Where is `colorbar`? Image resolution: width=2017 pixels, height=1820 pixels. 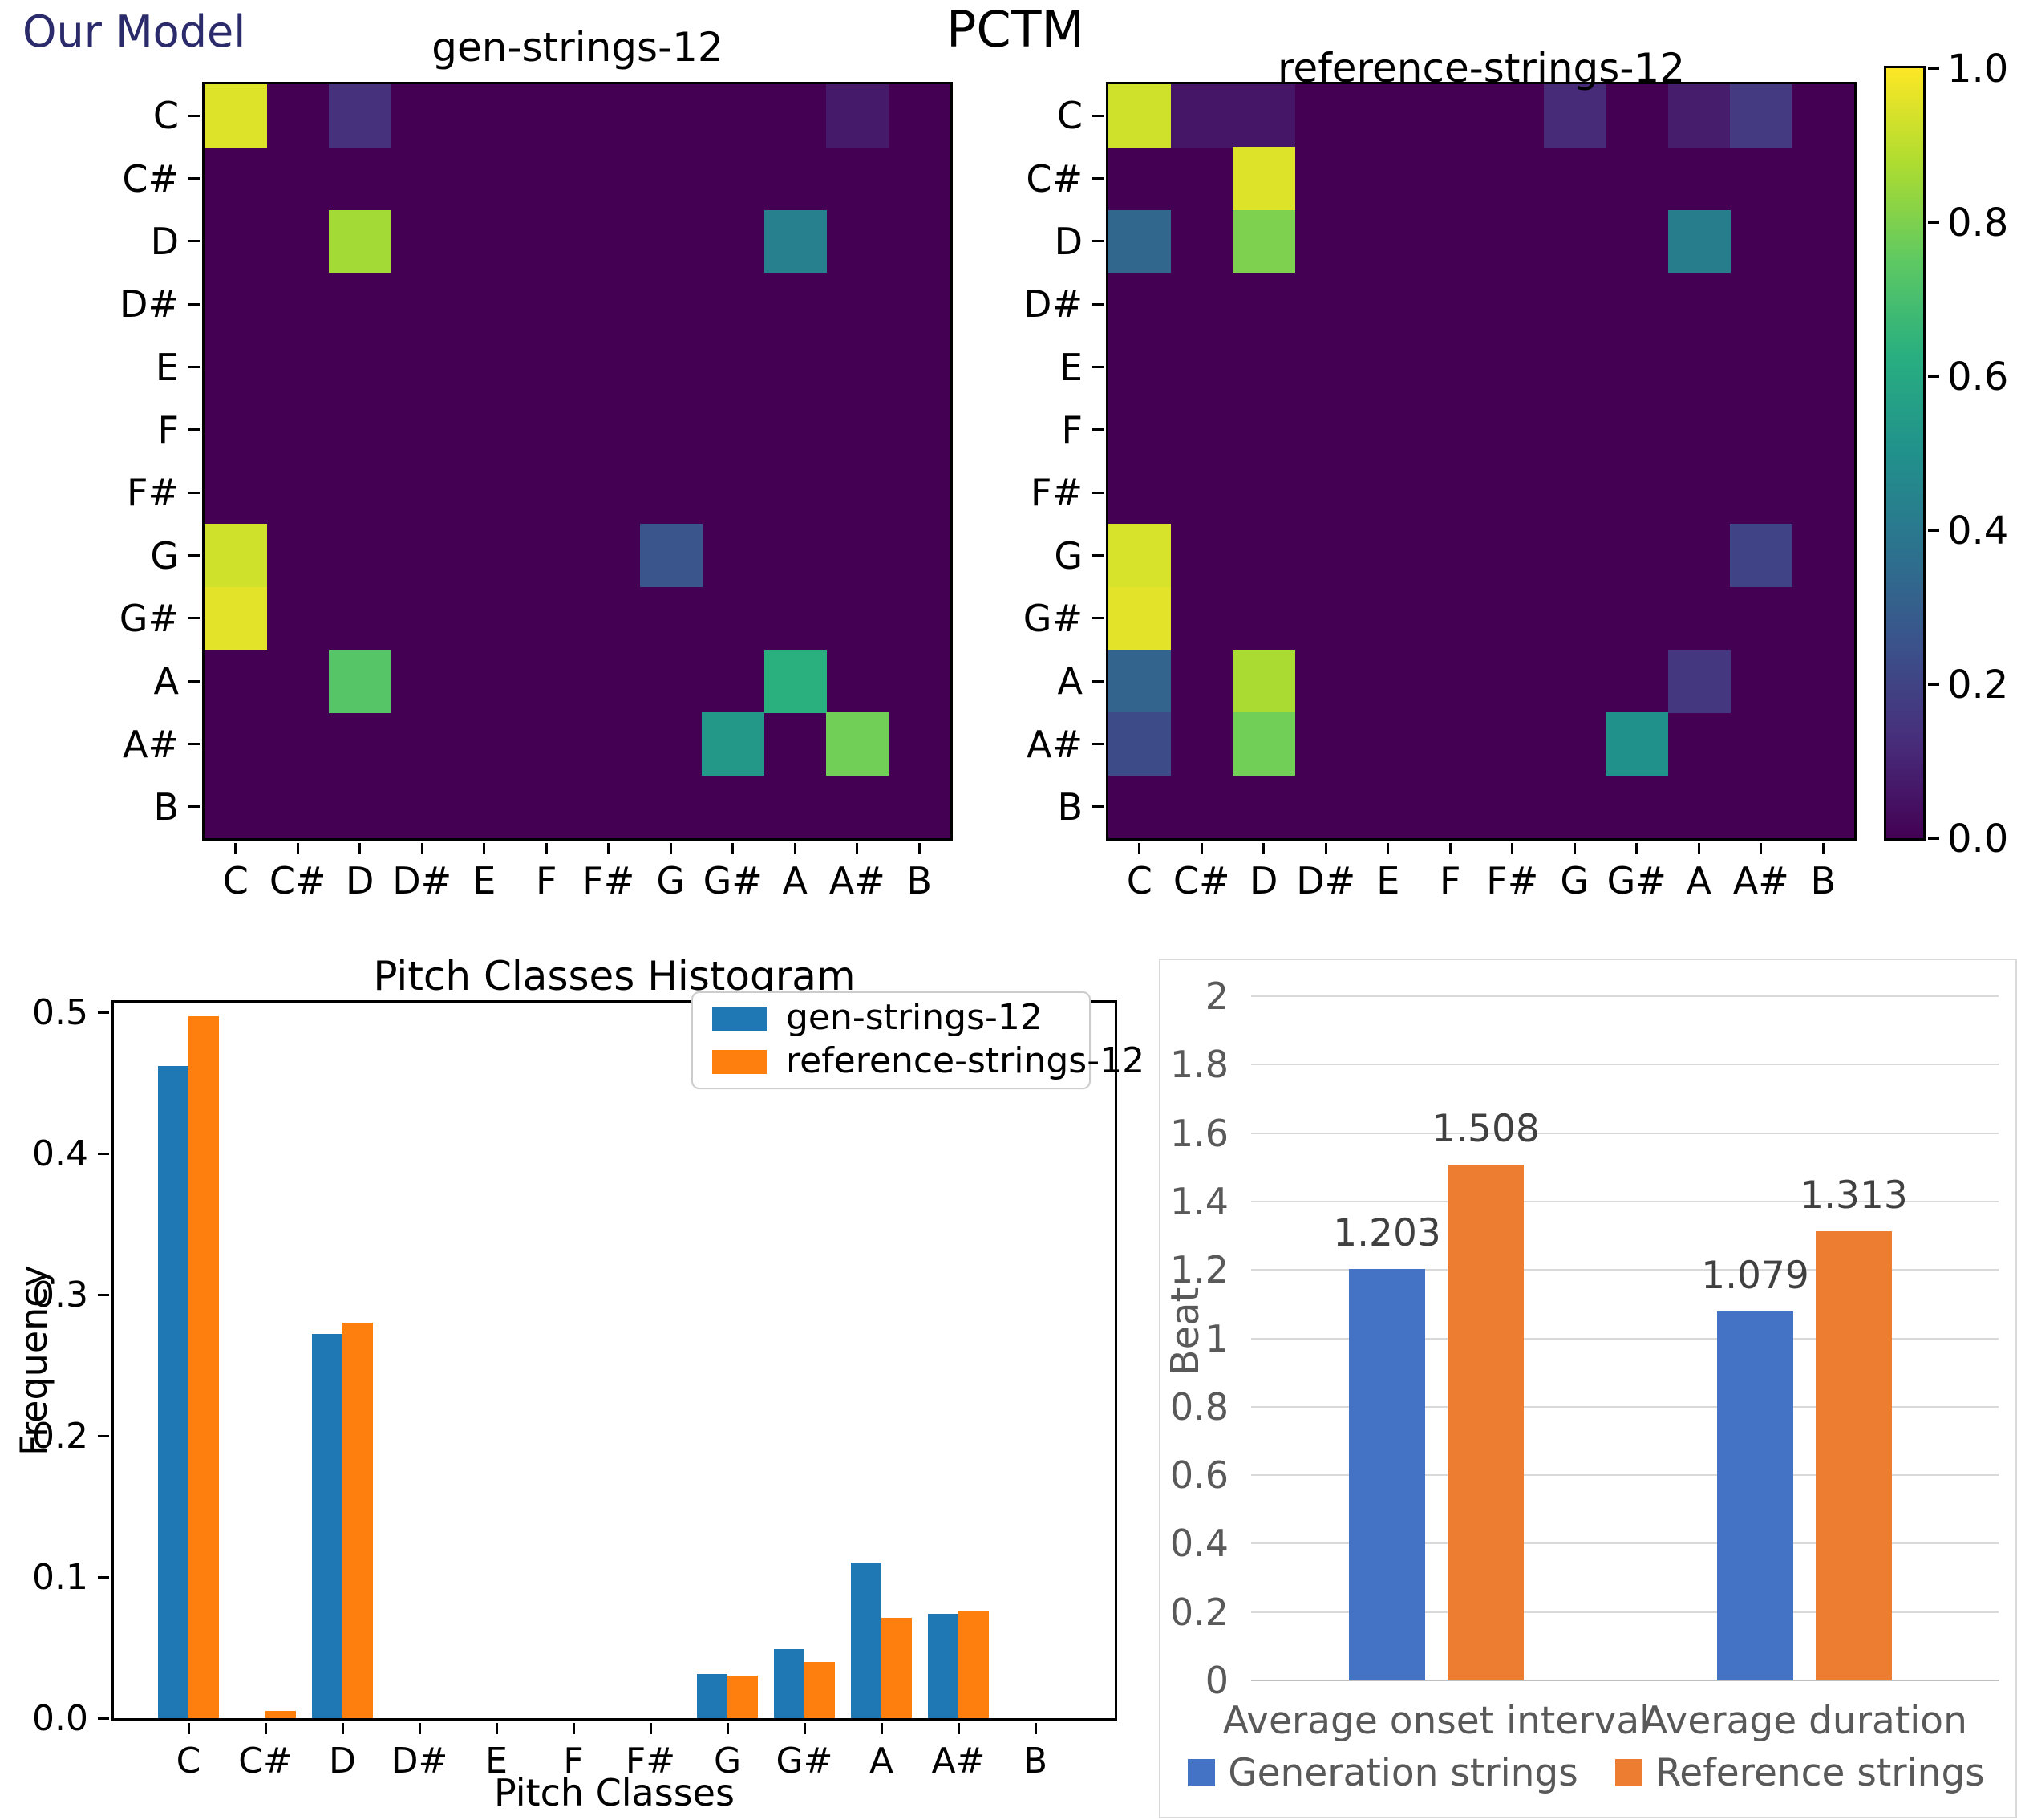
colorbar is located at coordinates (1905, 454).